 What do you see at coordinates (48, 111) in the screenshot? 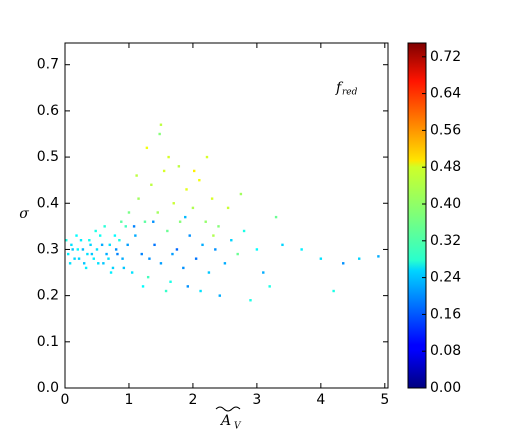
I see `y-tick-label: 0.6` at bounding box center [48, 111].